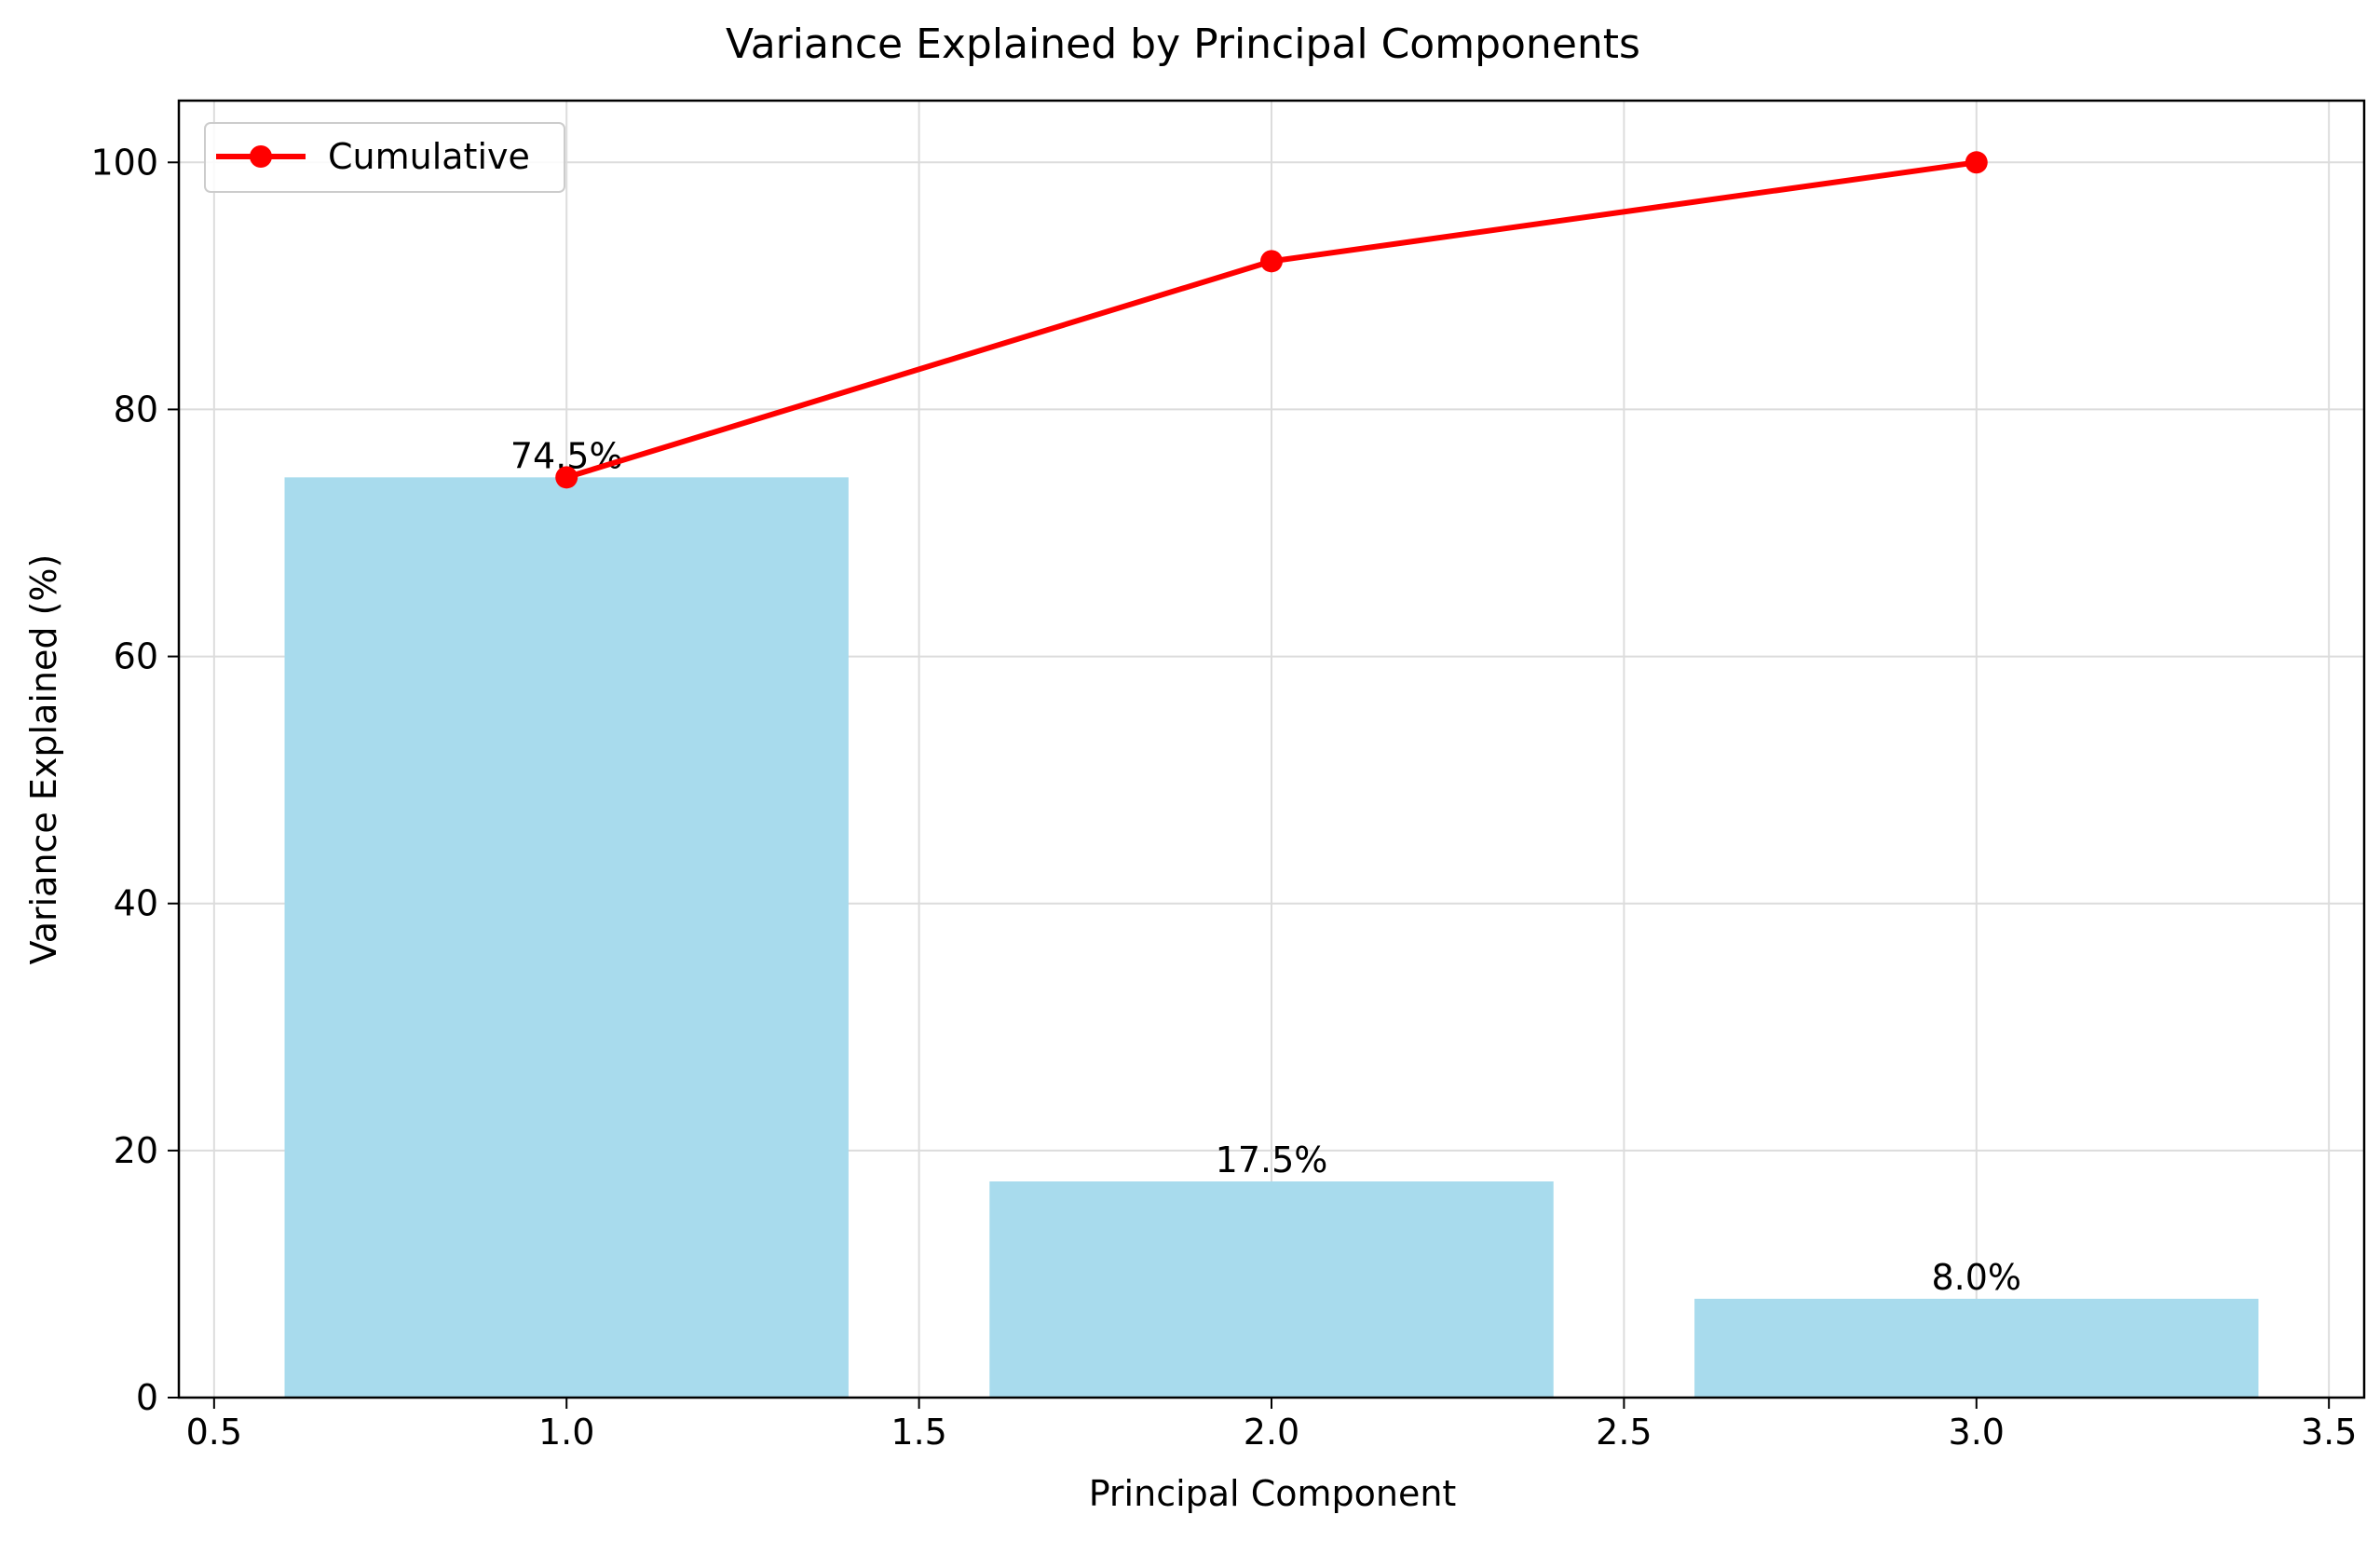 This screenshot has width=2380, height=1542. What do you see at coordinates (214, 1432) in the screenshot?
I see `x-tick-label-0: 0.5` at bounding box center [214, 1432].